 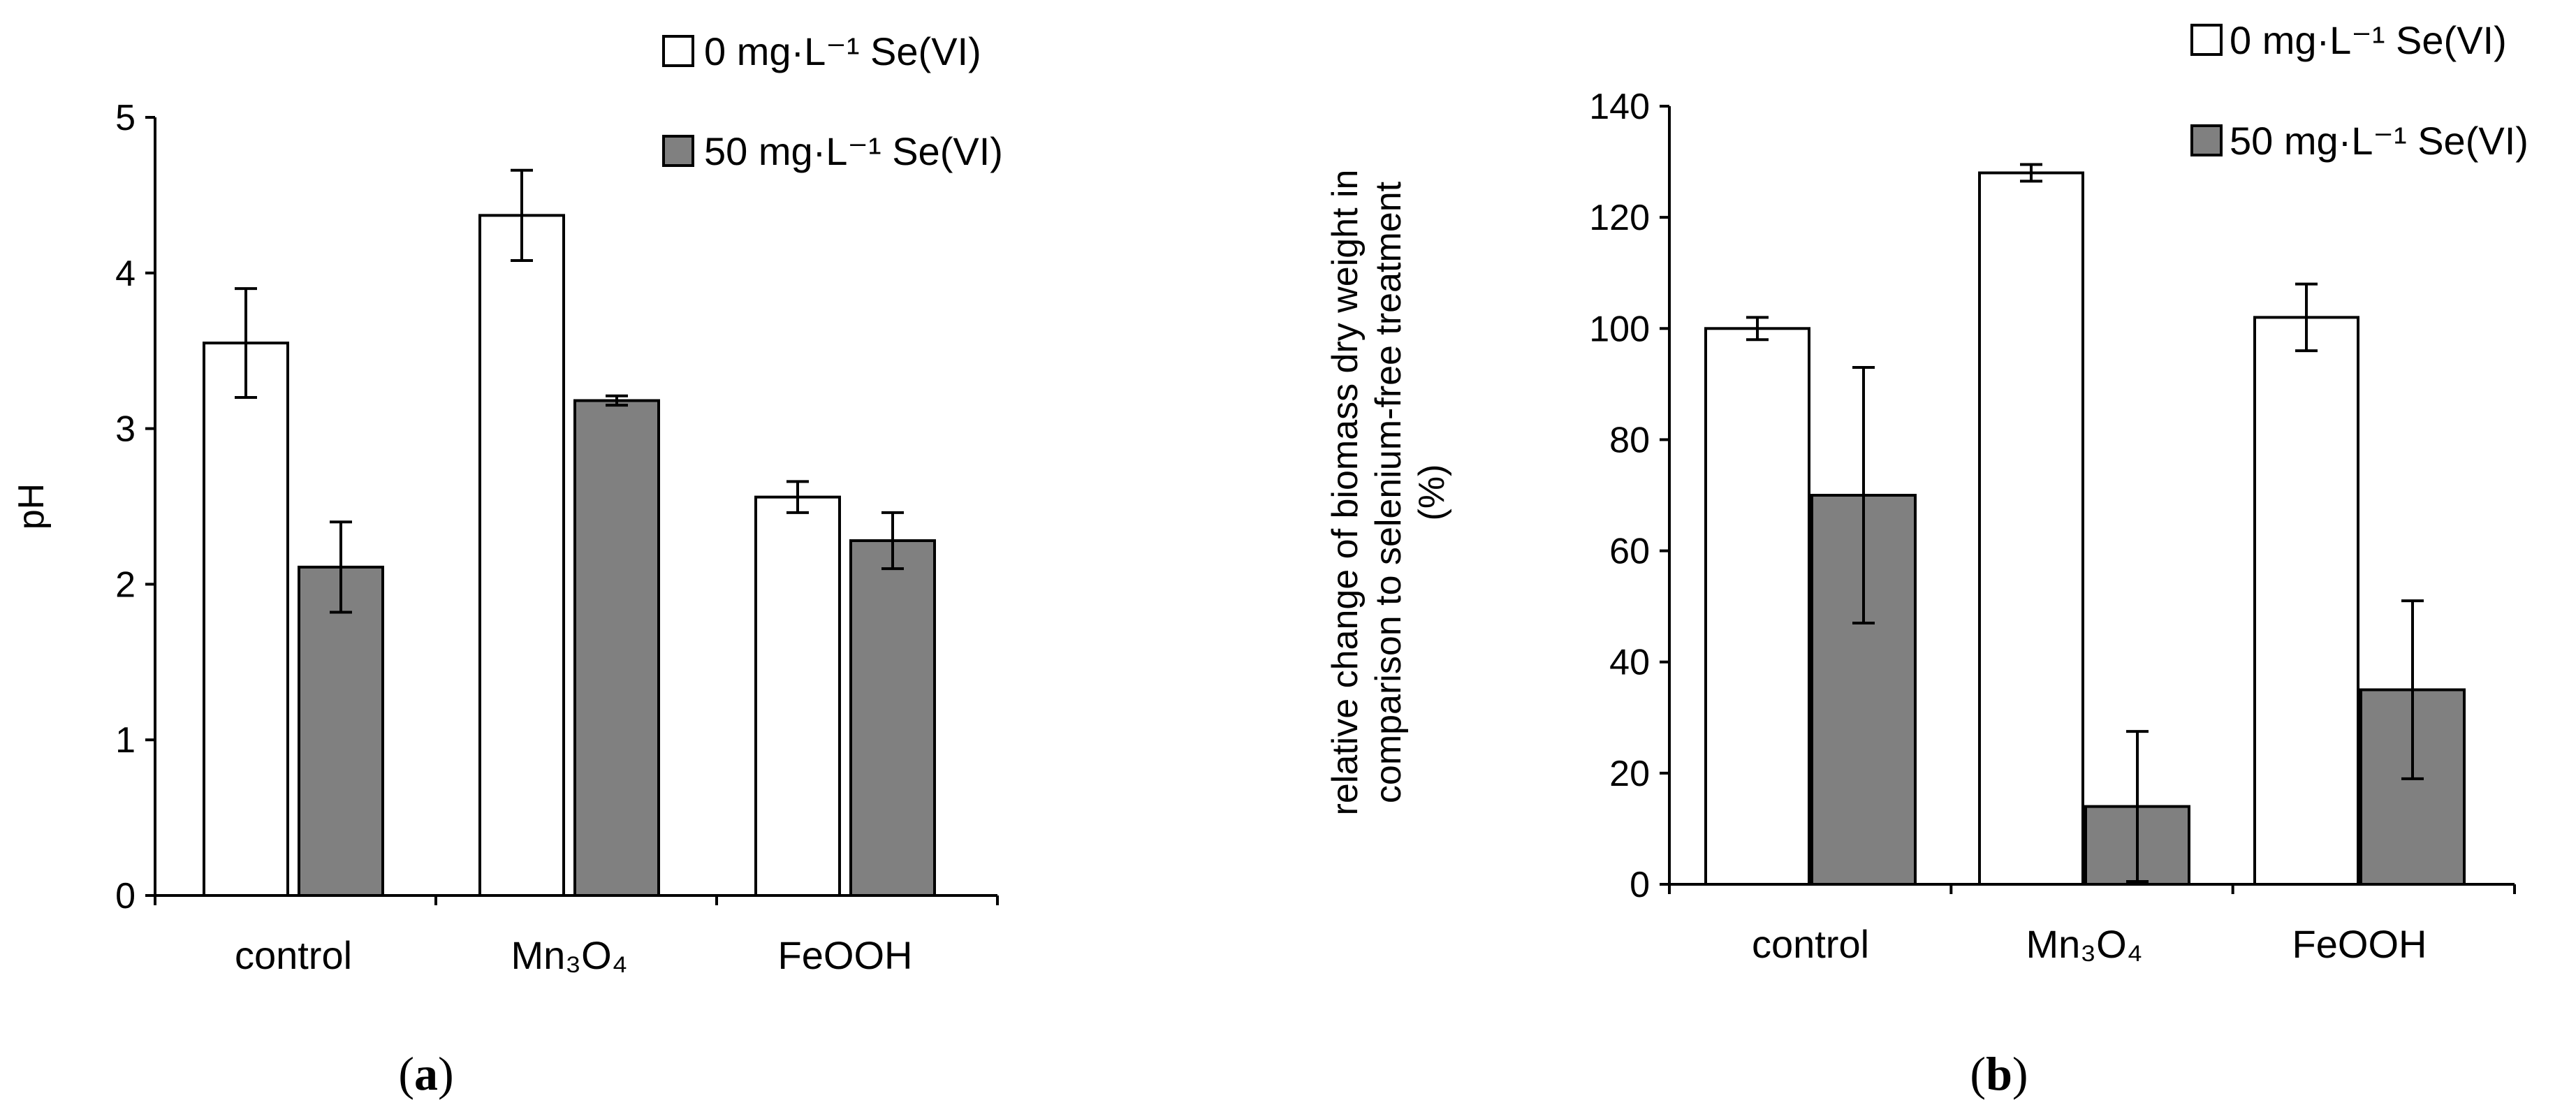 What do you see at coordinates (1620, 107) in the screenshot?
I see `y-tick-label: 140` at bounding box center [1620, 107].